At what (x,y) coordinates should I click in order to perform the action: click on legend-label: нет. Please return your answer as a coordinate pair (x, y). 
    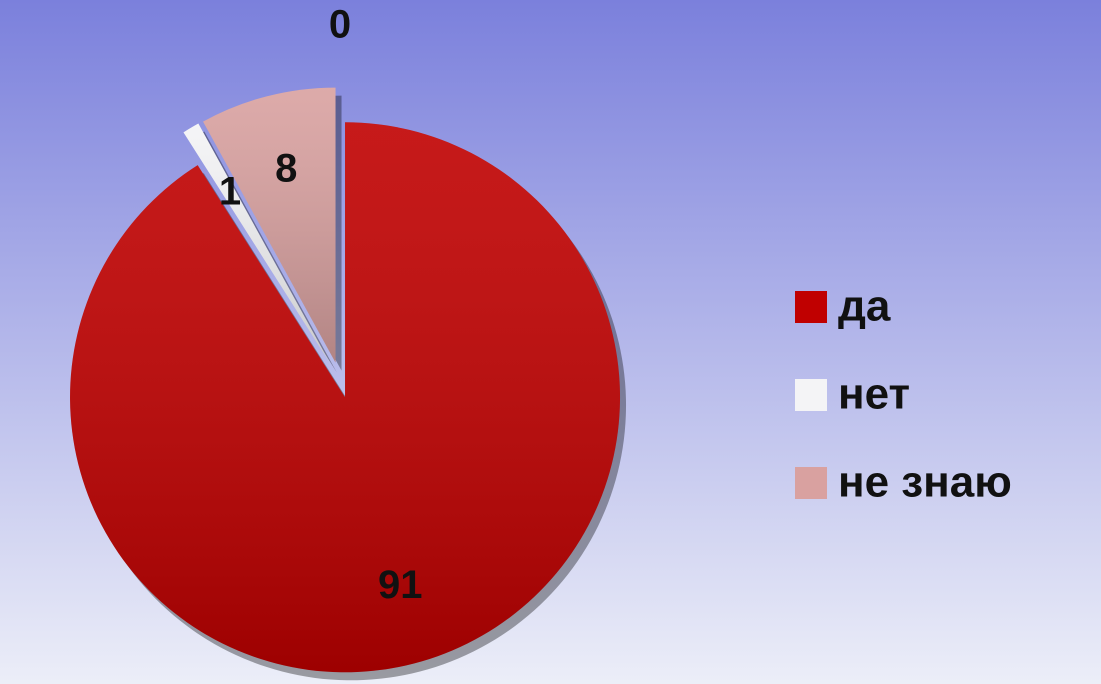
    Looking at the image, I should click on (874, 394).